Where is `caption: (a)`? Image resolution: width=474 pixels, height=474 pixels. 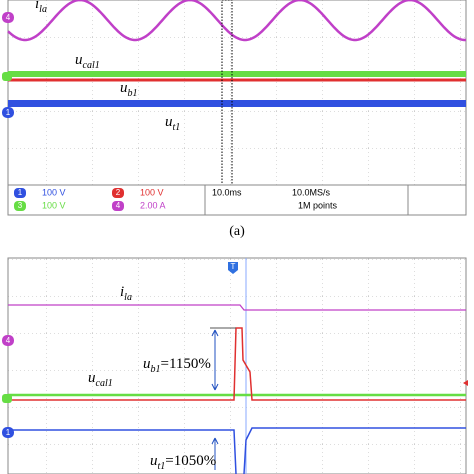 caption: (a) is located at coordinates (237, 231).